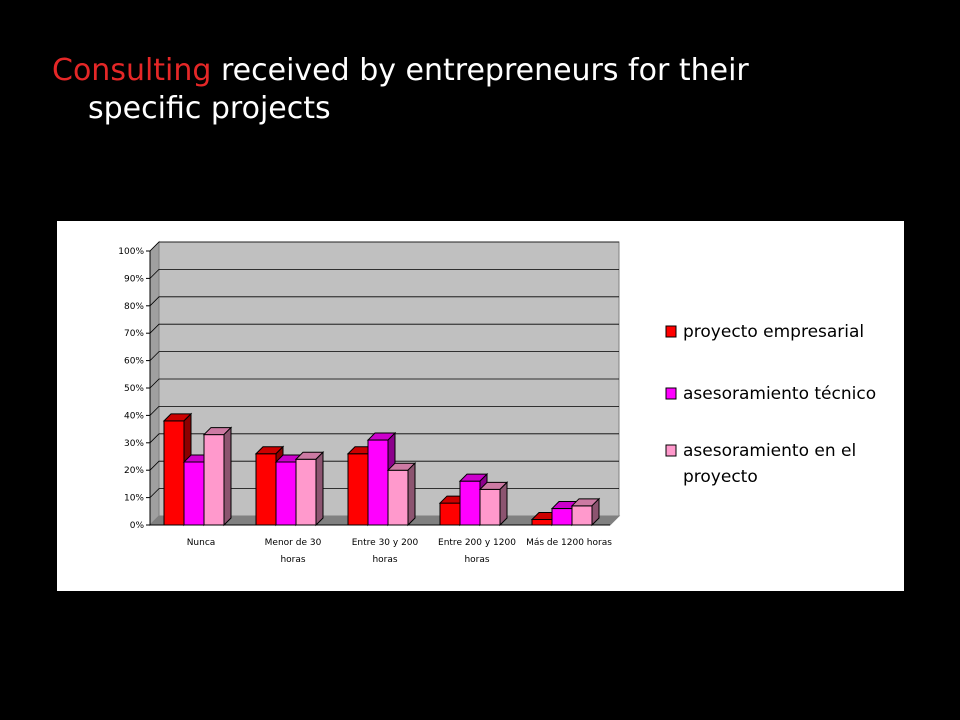  Describe the element at coordinates (773, 332) in the screenshot. I see `legend-label: proyecto empresarial` at that location.